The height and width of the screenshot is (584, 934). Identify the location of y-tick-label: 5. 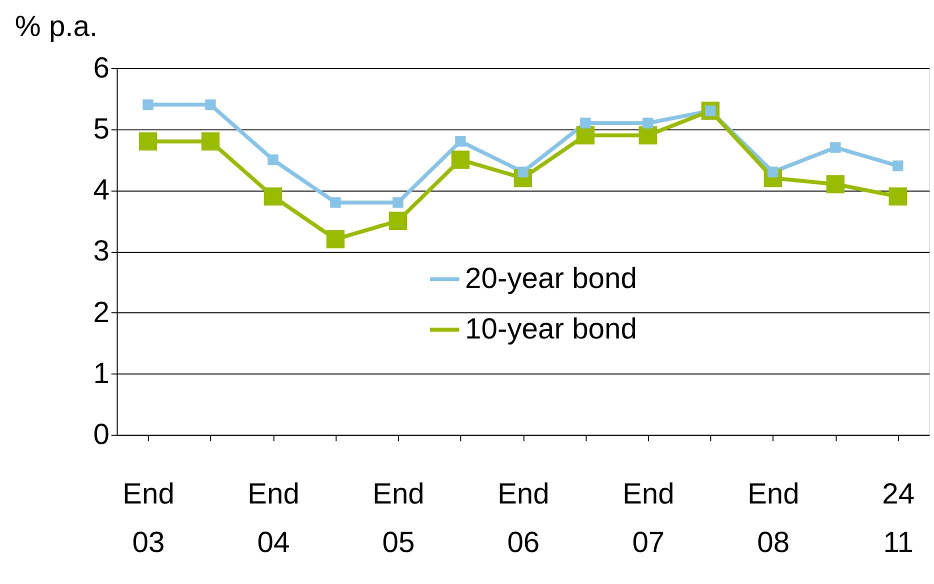
(101, 129).